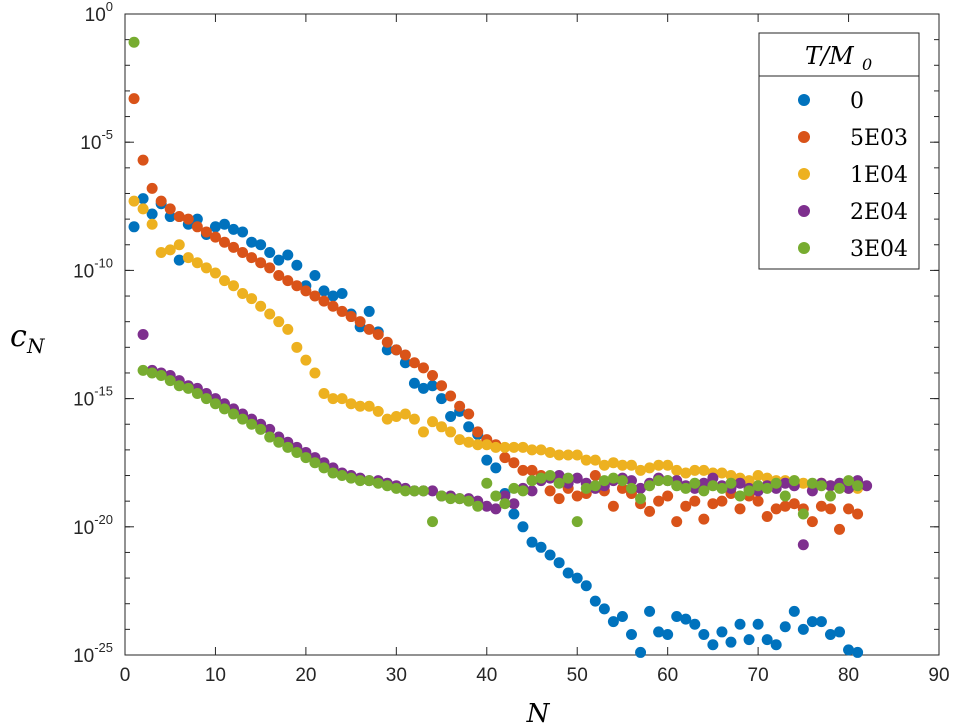  What do you see at coordinates (804, 174) in the screenshot?
I see `legend-marker` at bounding box center [804, 174].